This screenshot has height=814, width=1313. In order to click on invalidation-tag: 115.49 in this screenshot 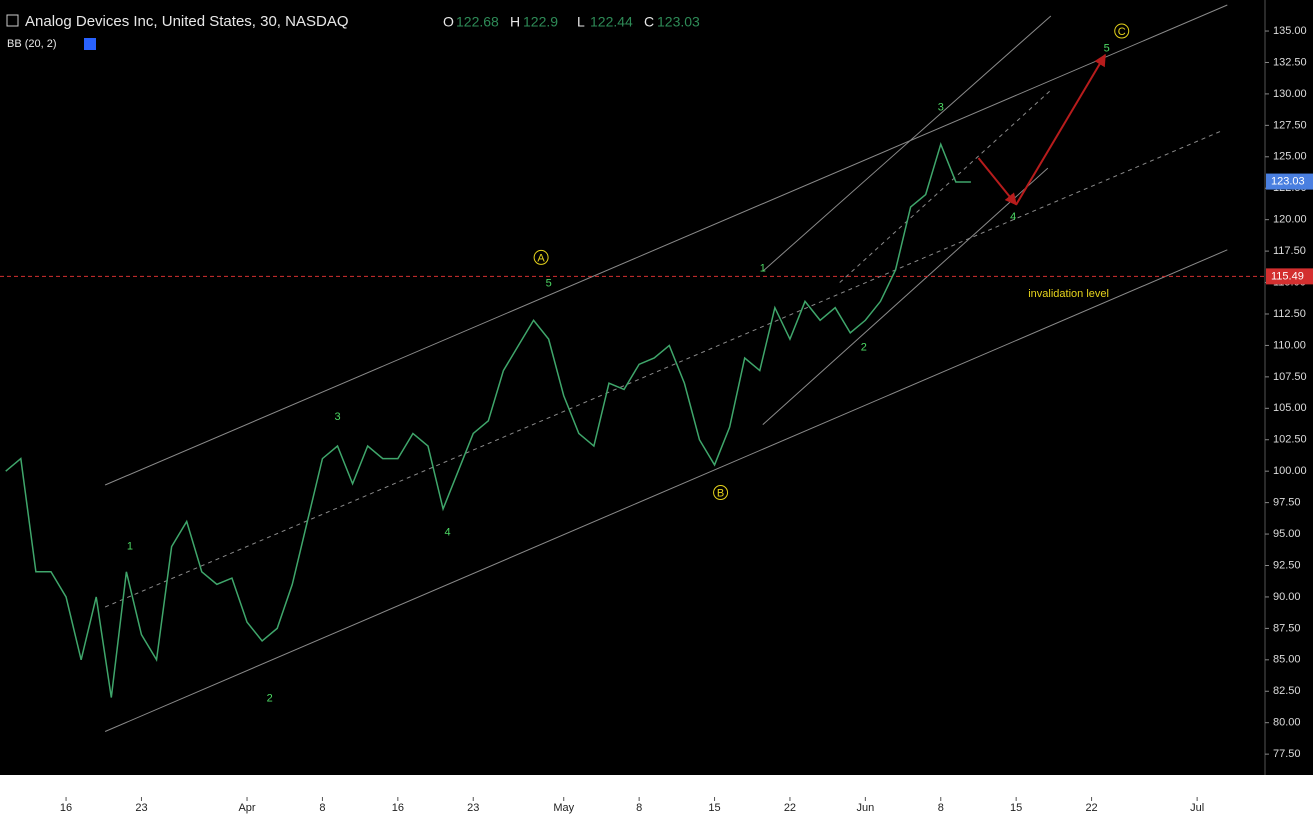, I will do `click(1287, 276)`.